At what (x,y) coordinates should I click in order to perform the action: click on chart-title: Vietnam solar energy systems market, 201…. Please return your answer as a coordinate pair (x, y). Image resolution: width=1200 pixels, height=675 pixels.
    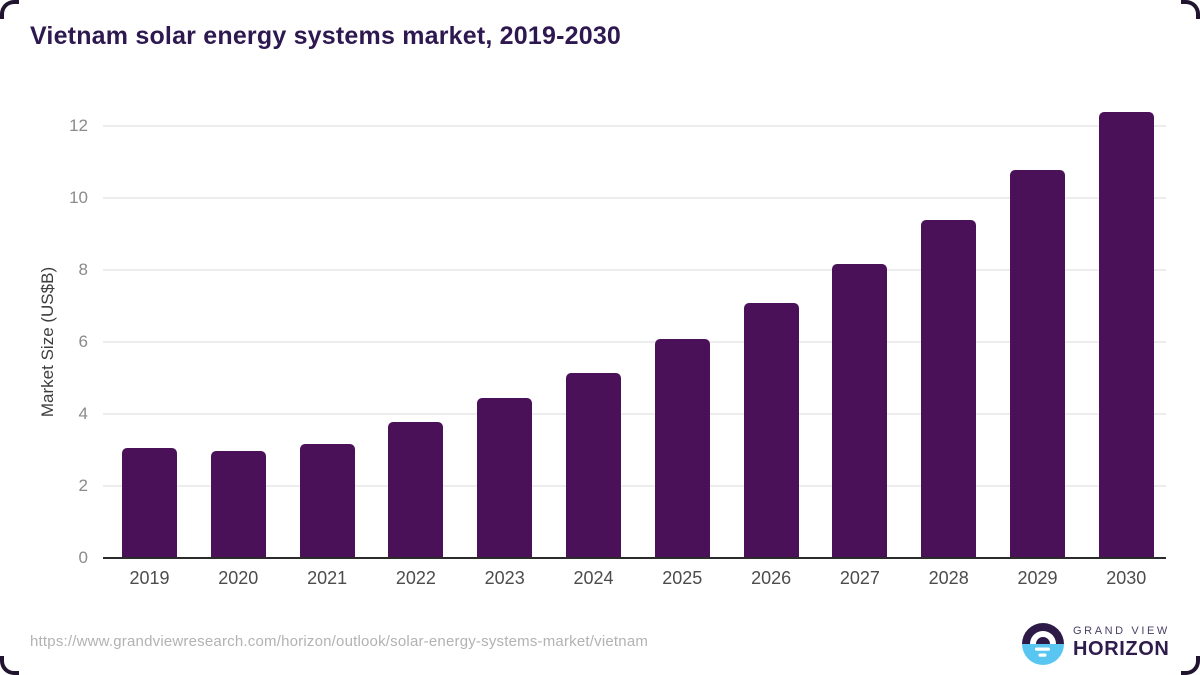
    Looking at the image, I should click on (326, 36).